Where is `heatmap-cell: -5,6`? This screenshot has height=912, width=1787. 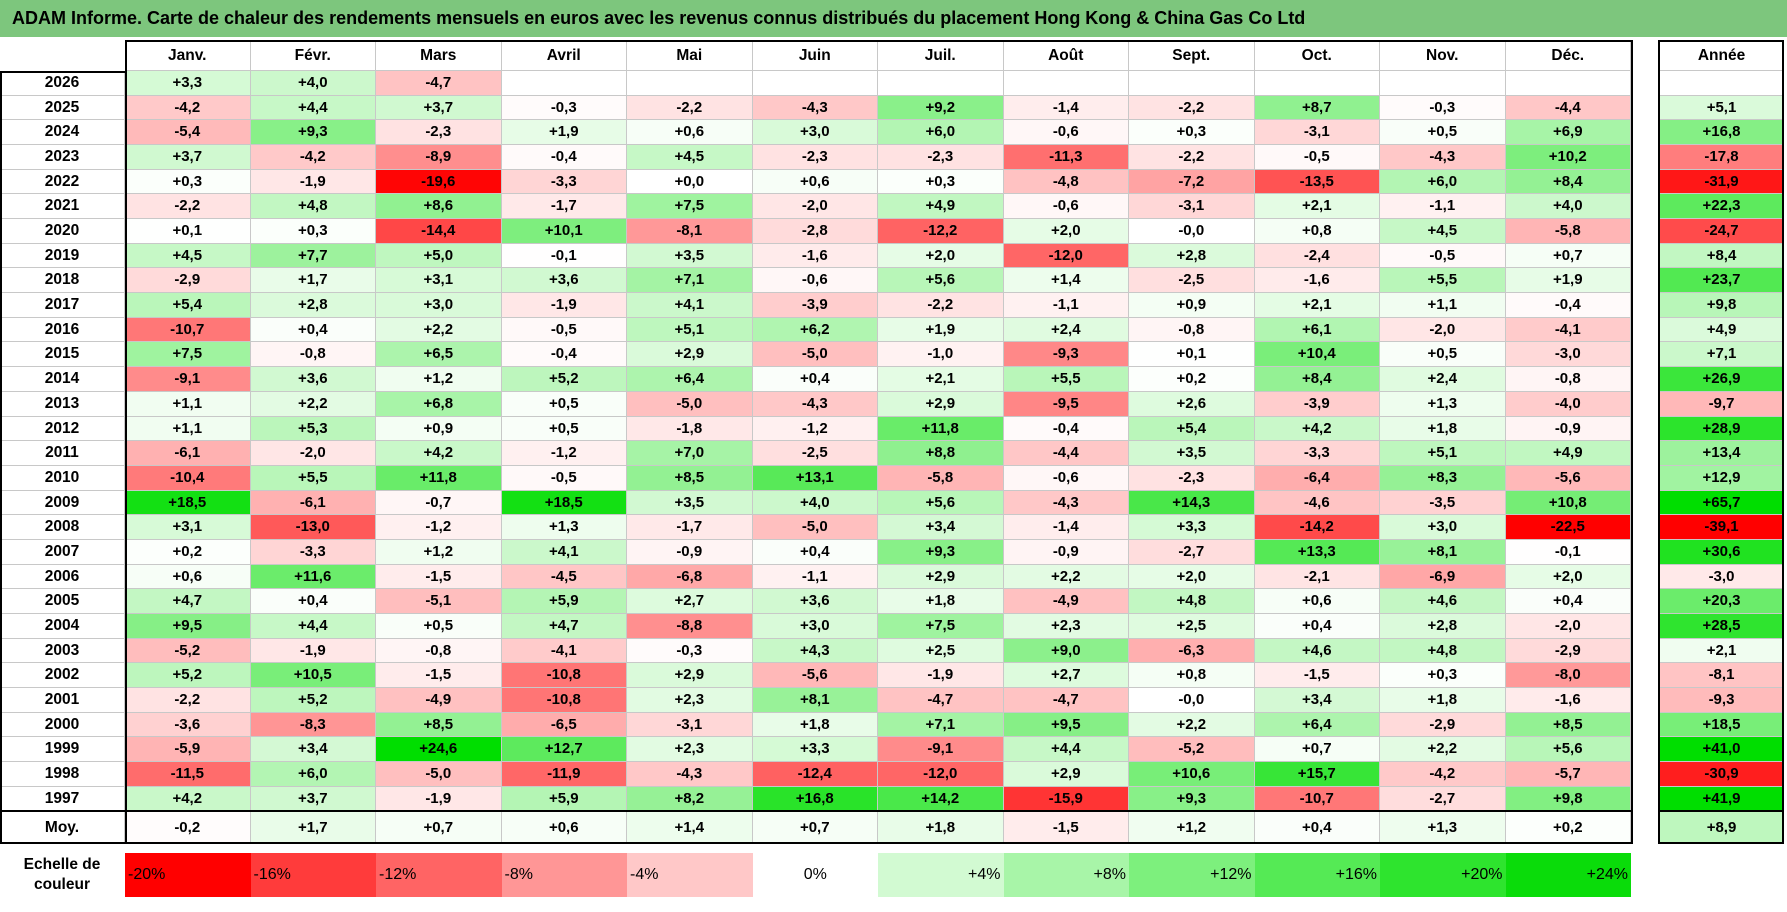
heatmap-cell: -5,6 is located at coordinates (815, 675).